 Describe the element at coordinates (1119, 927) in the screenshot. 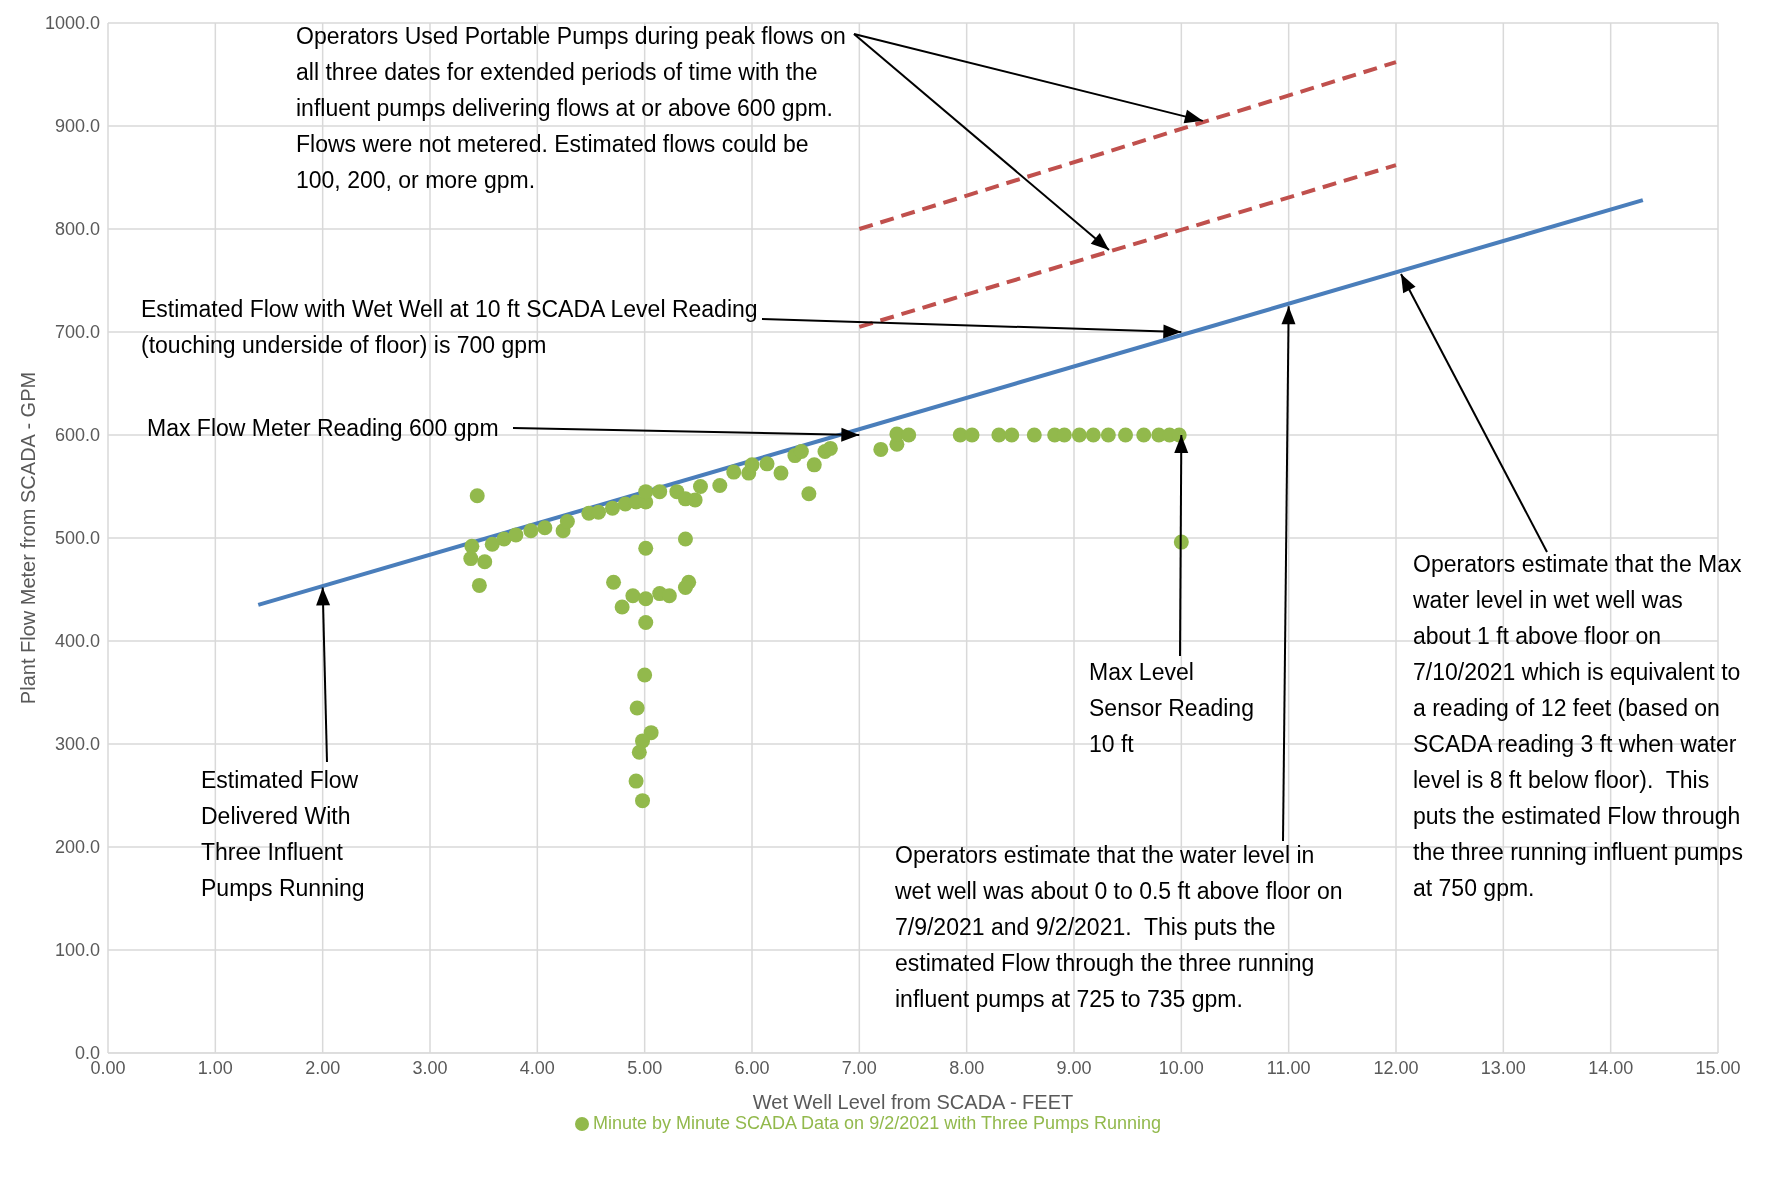

I see `annotation: Operators estimate that the water level in wet well was about 0 to 0.5 ft above floor on 7/9/2021 and 9/2/2021. This puts the estimated Flow through the three running influent pumps at 725 to 735 gpm.` at that location.